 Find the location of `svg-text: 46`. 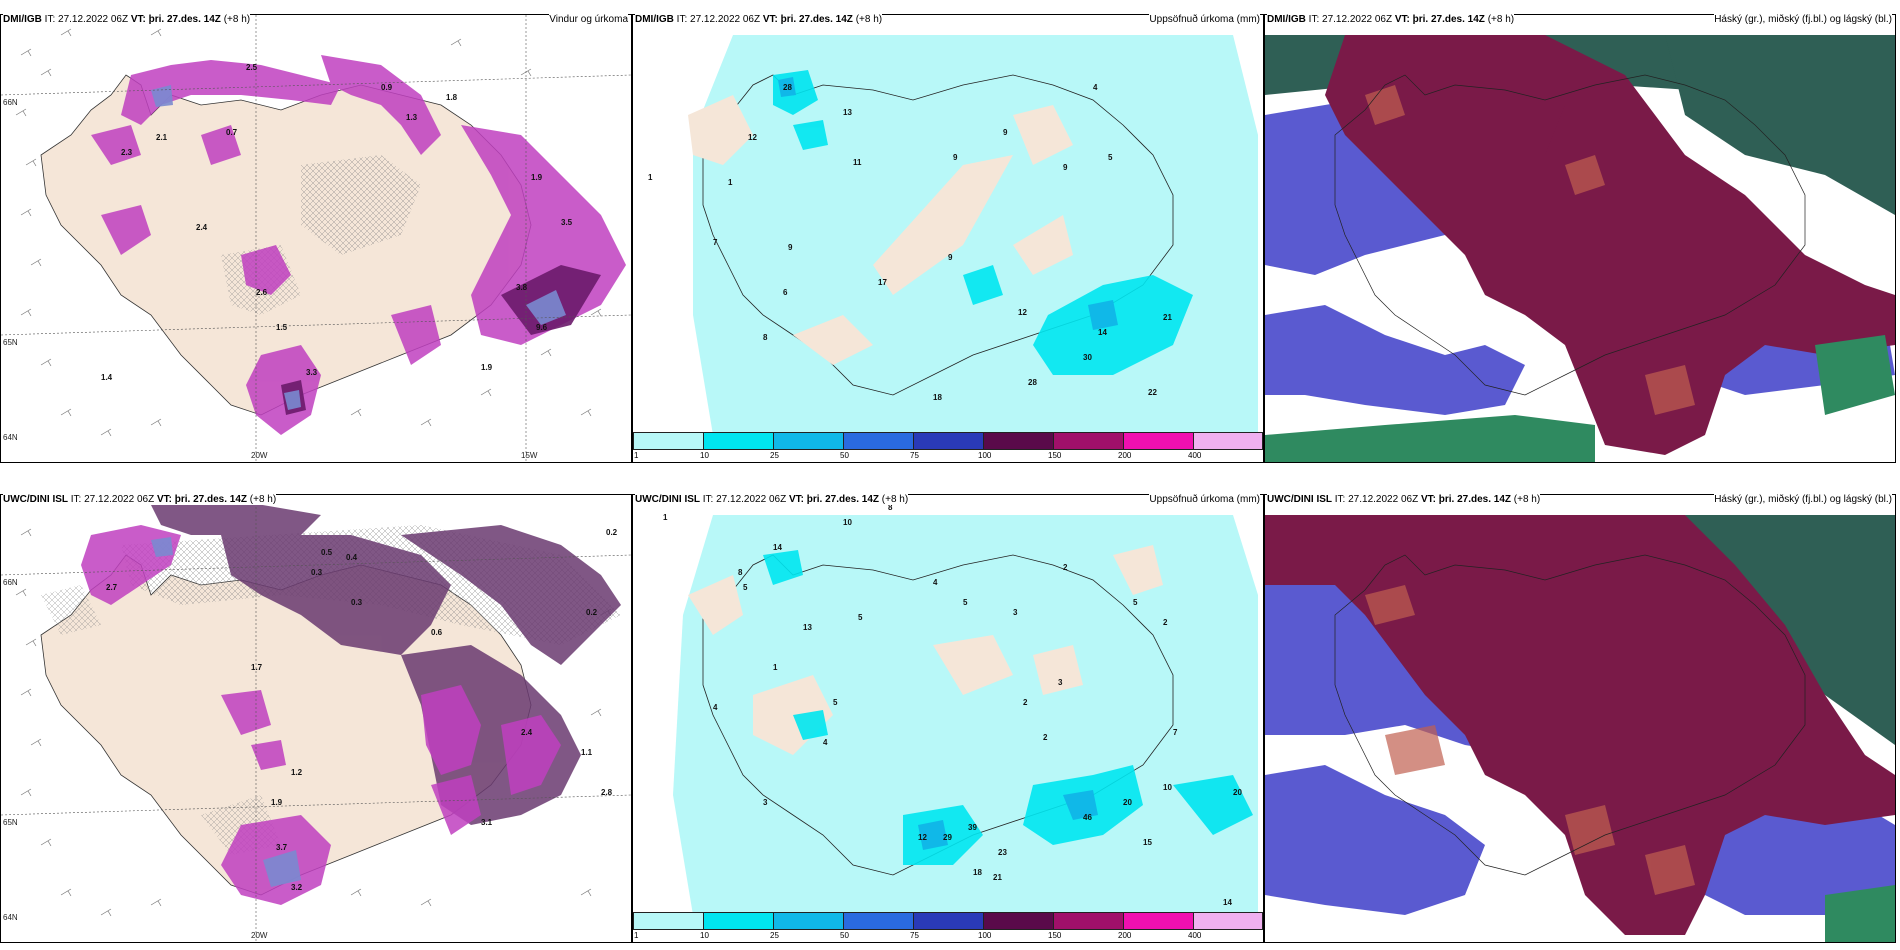

svg-text: 46 is located at coordinates (1087, 817).